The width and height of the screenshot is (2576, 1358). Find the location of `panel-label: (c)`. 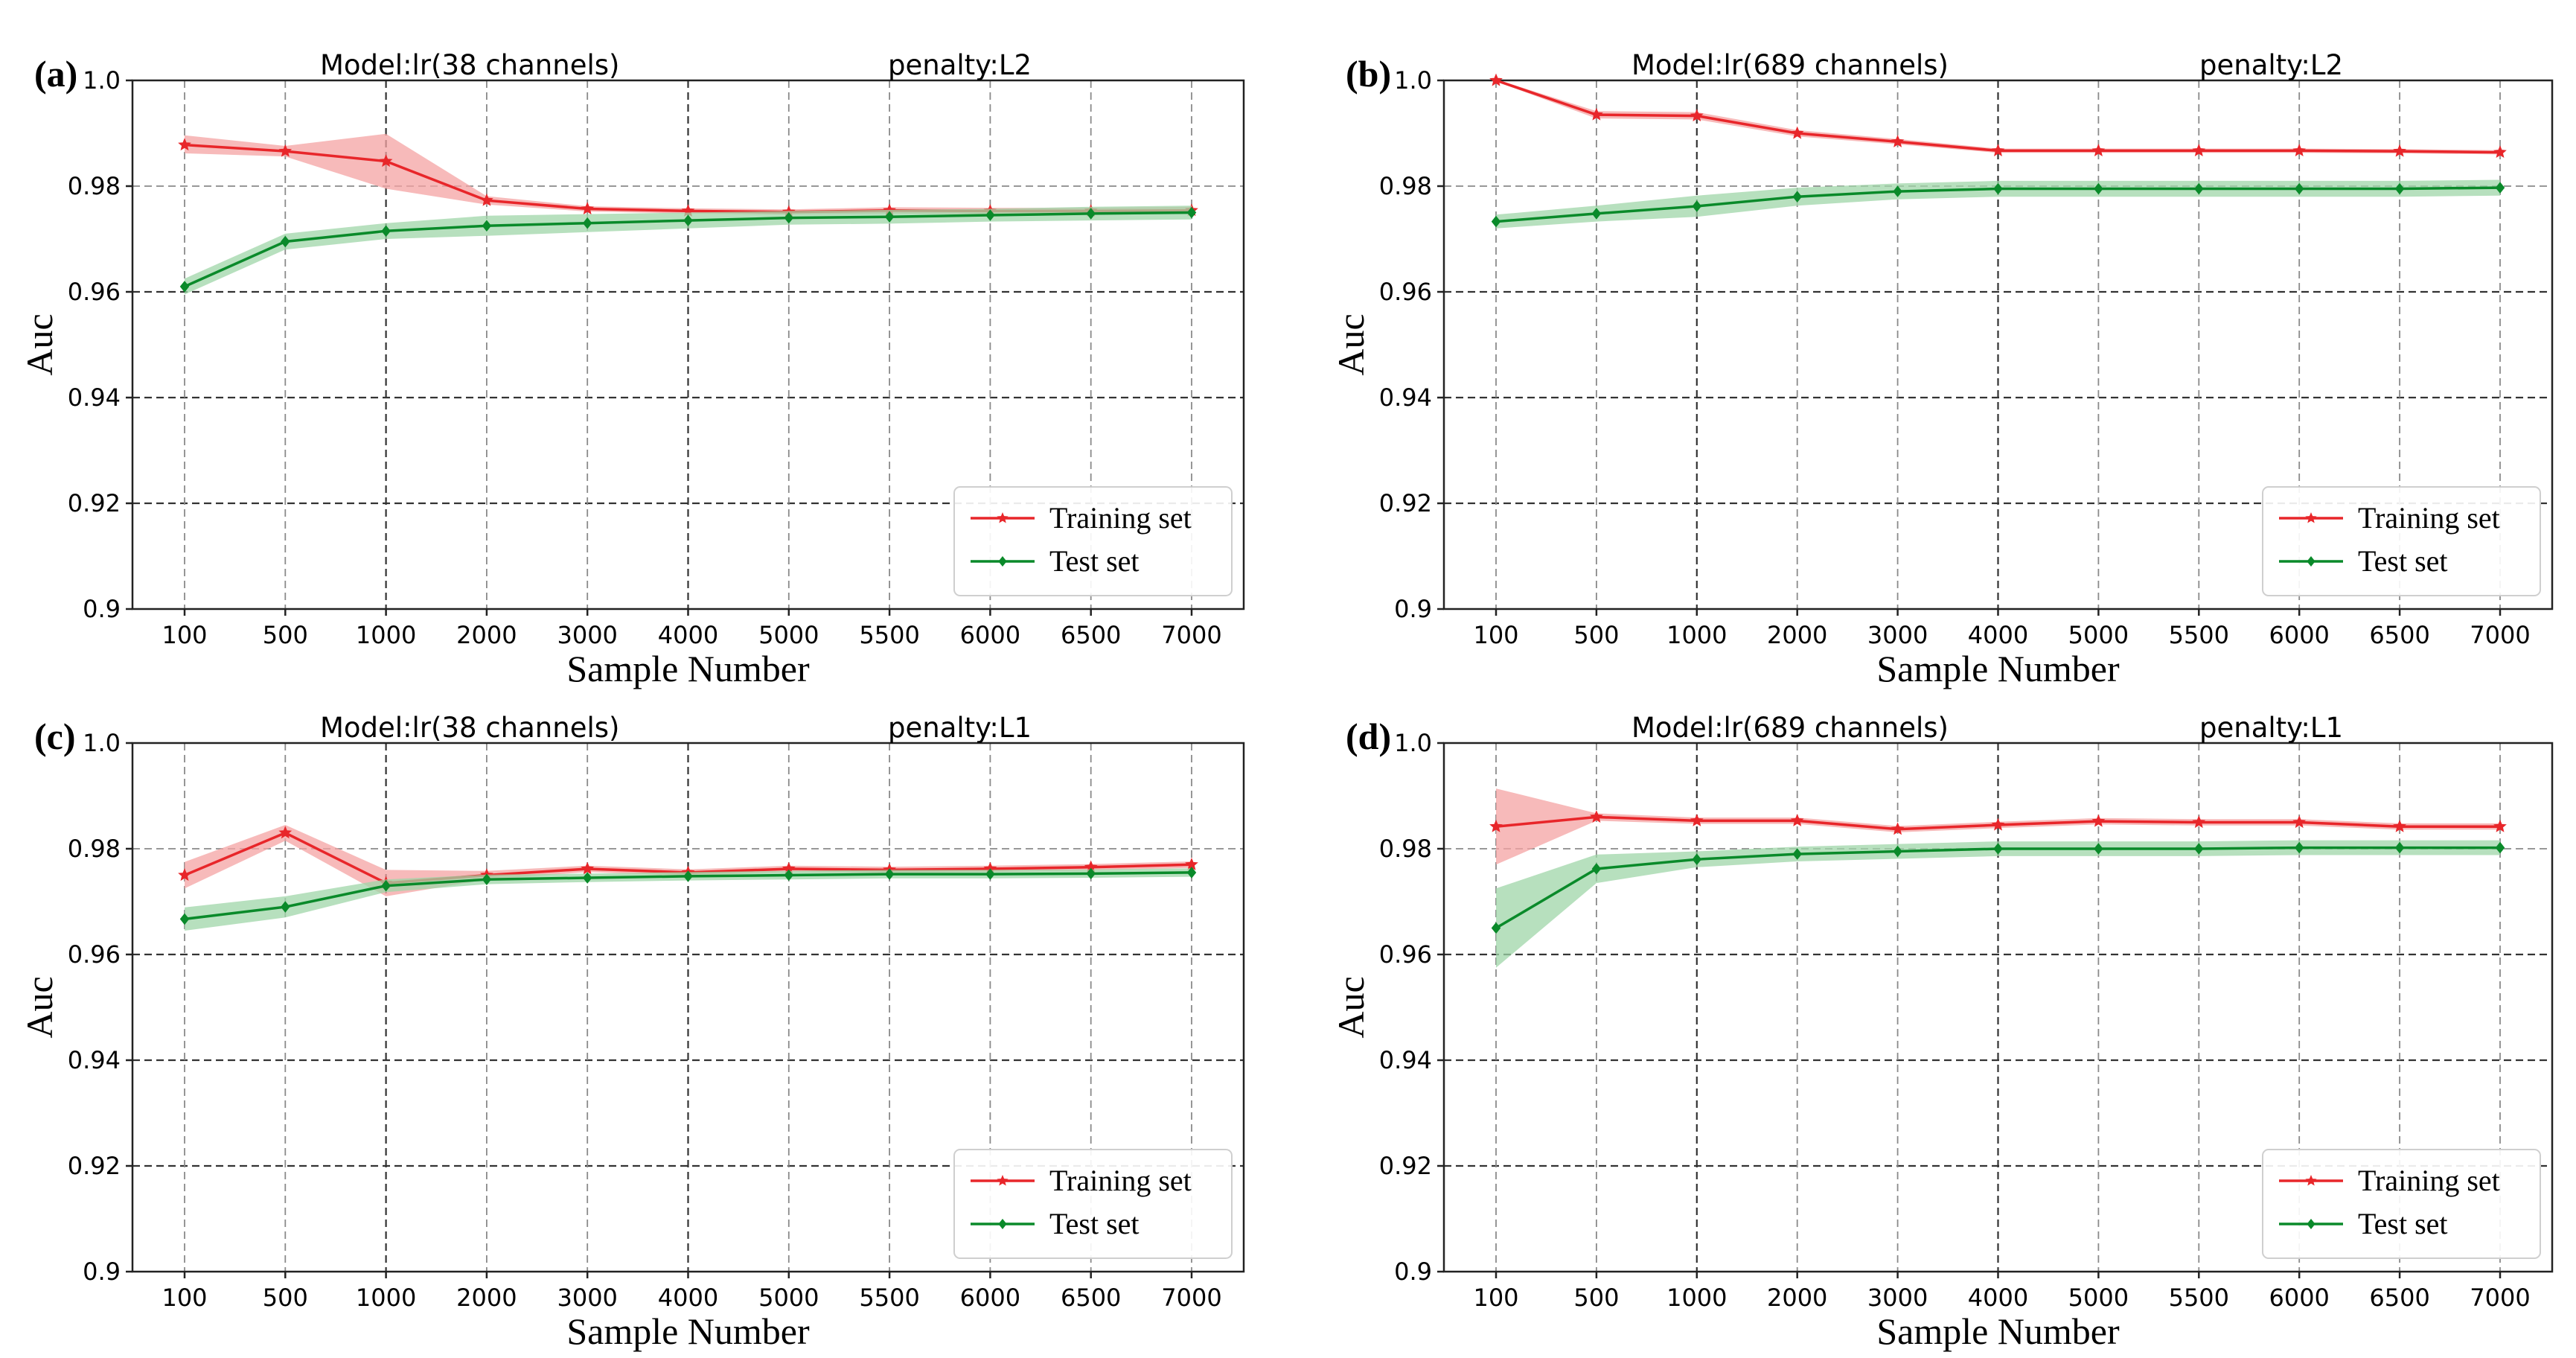

panel-label: (c) is located at coordinates (55, 736).